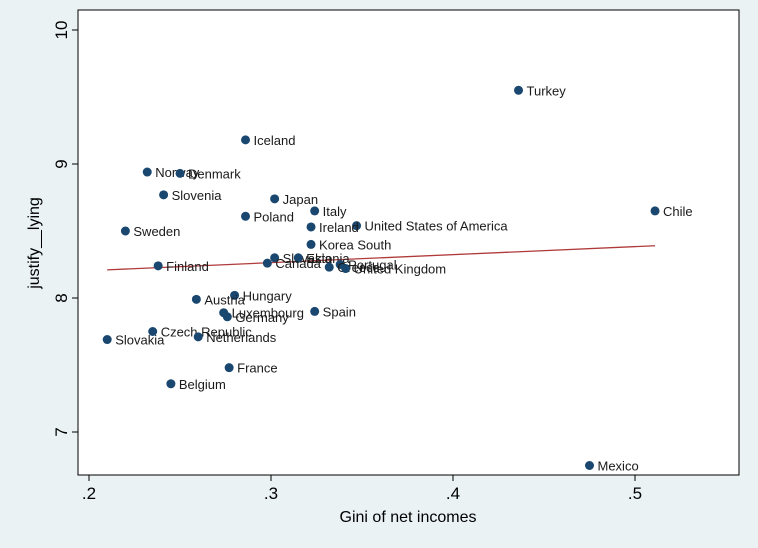 This screenshot has width=758, height=548. What do you see at coordinates (547, 90) in the screenshot?
I see `data-point-label: Turkey` at bounding box center [547, 90].